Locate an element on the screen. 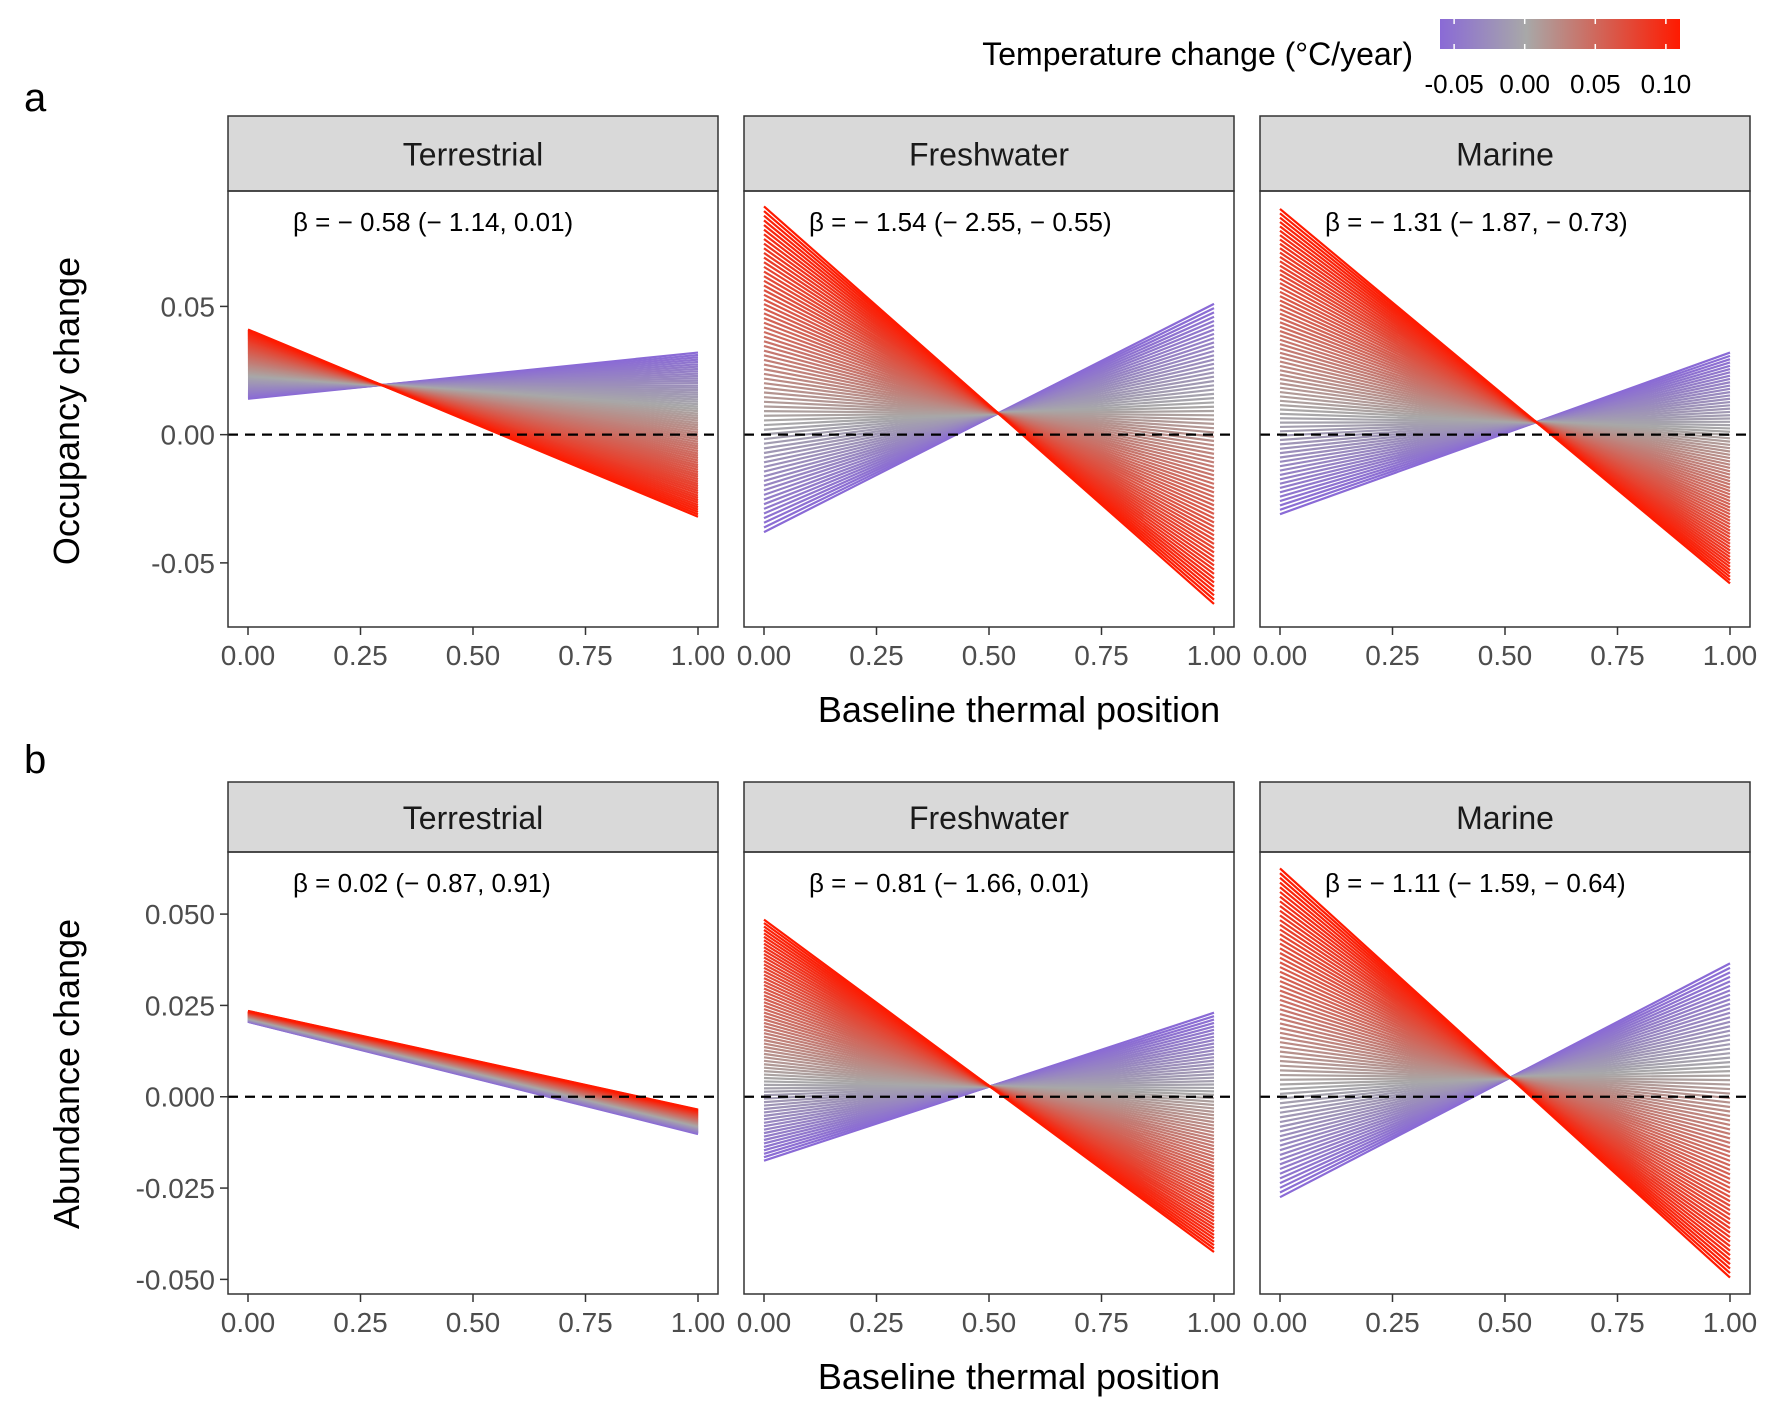 Image resolution: width=1771 pixels, height=1417 pixels. y-axis-ticks: 0.05 0.00 -0.05 is located at coordinates (189, 435).